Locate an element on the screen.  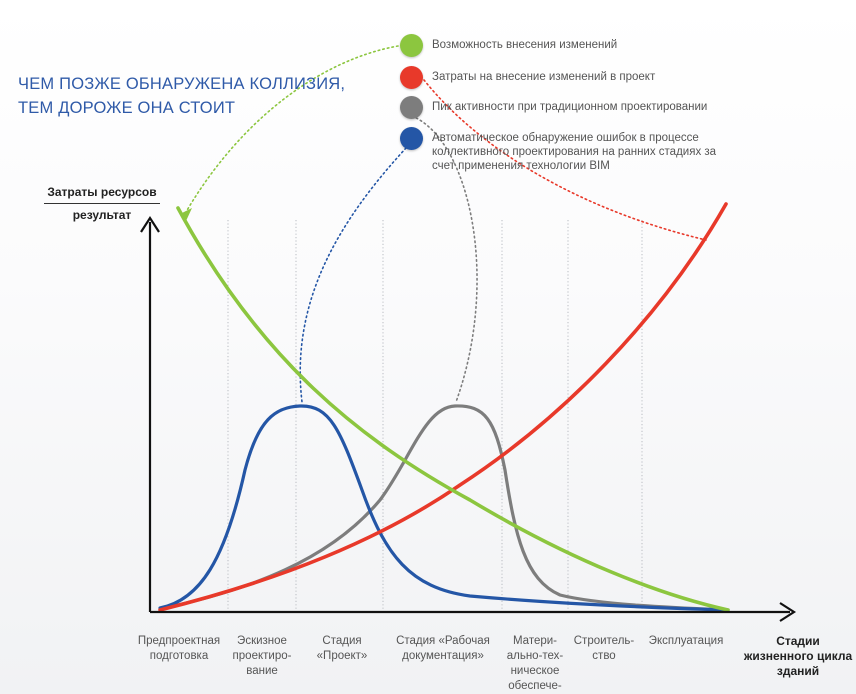
y-axis-label-bottom: результат is located at coordinates (102, 215).